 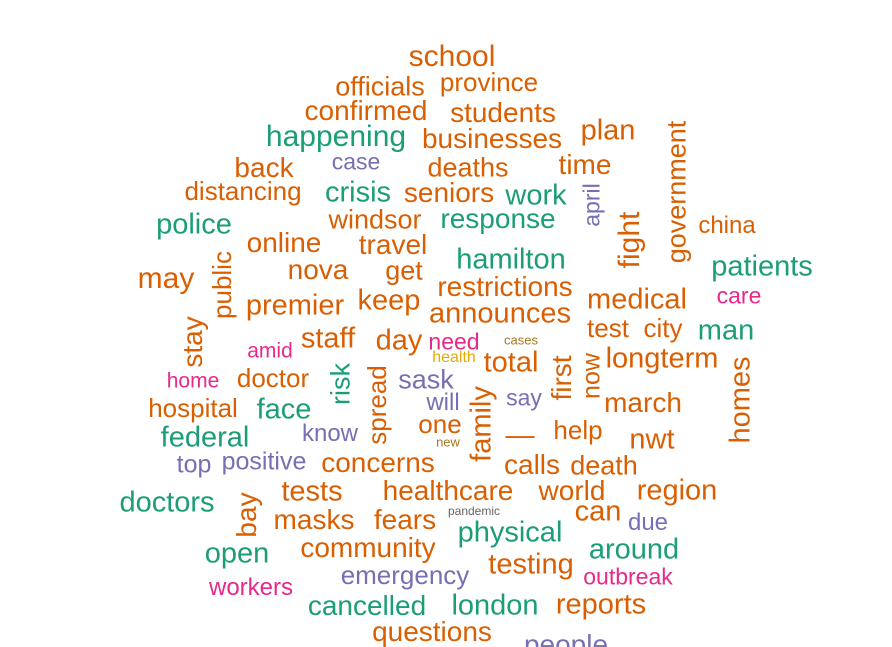 I want to click on cloud-word: know, so click(x=330, y=433).